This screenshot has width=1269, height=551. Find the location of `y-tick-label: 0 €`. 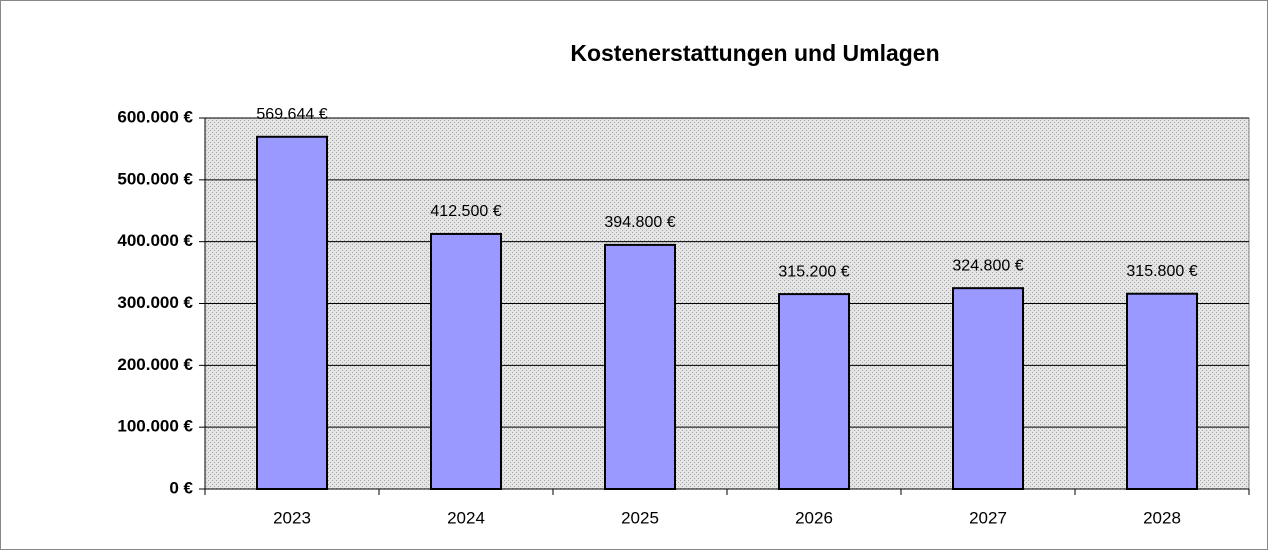

y-tick-label: 0 € is located at coordinates (181, 487).